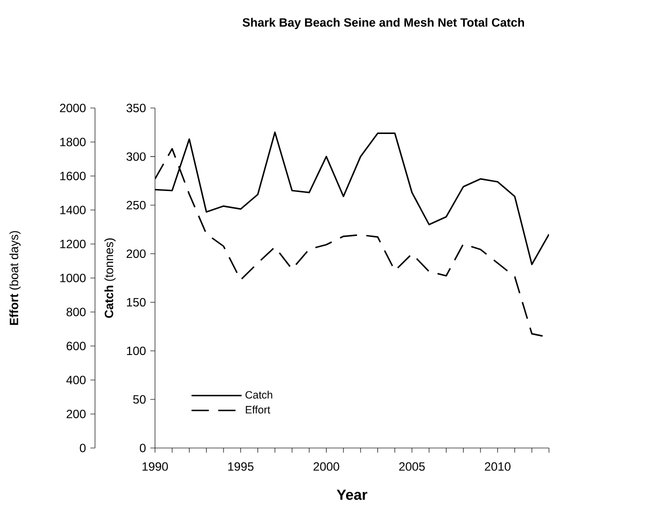 This screenshot has height=521, width=668. Describe the element at coordinates (136, 253) in the screenshot. I see `y-tick-label: 200` at that location.